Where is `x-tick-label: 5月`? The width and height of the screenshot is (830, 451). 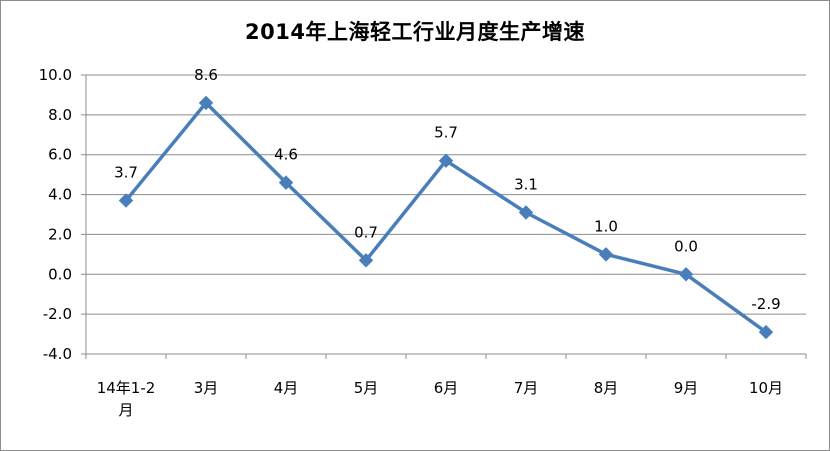
x-tick-label: 5月 is located at coordinates (366, 388).